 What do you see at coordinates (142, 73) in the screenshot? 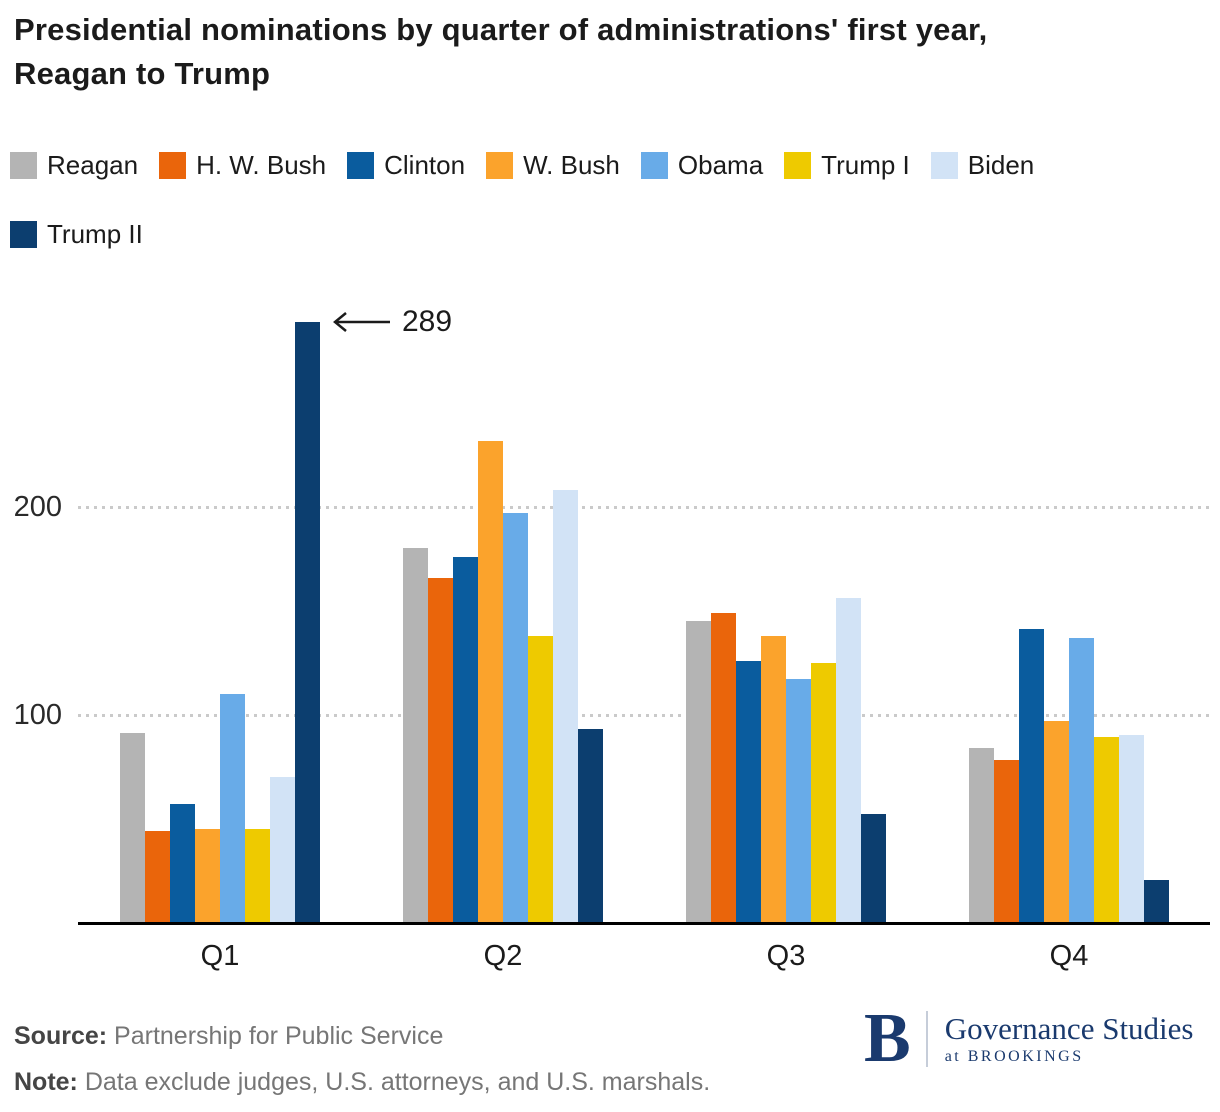
I see `chart-title-line2: Reagan to Trump` at bounding box center [142, 73].